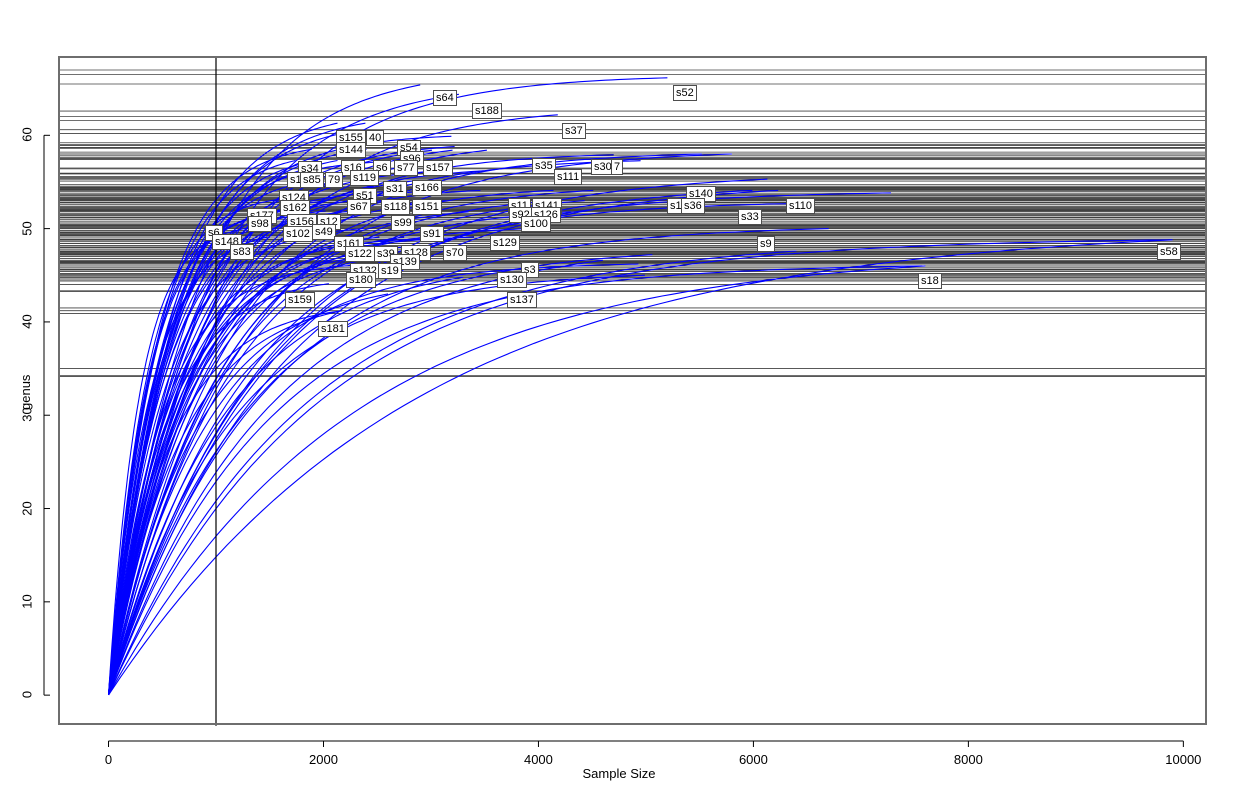 Image resolution: width=1238 pixels, height=800 pixels. I want to click on curve-endpoint-label: s77, so click(406, 168).